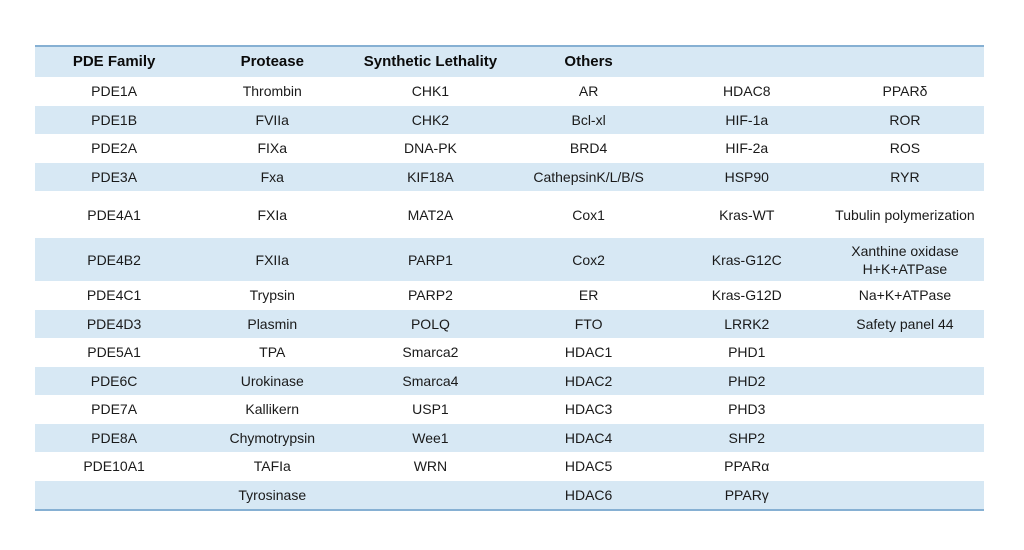  I want to click on table-cell: Chymotrypsin, so click(272, 437).